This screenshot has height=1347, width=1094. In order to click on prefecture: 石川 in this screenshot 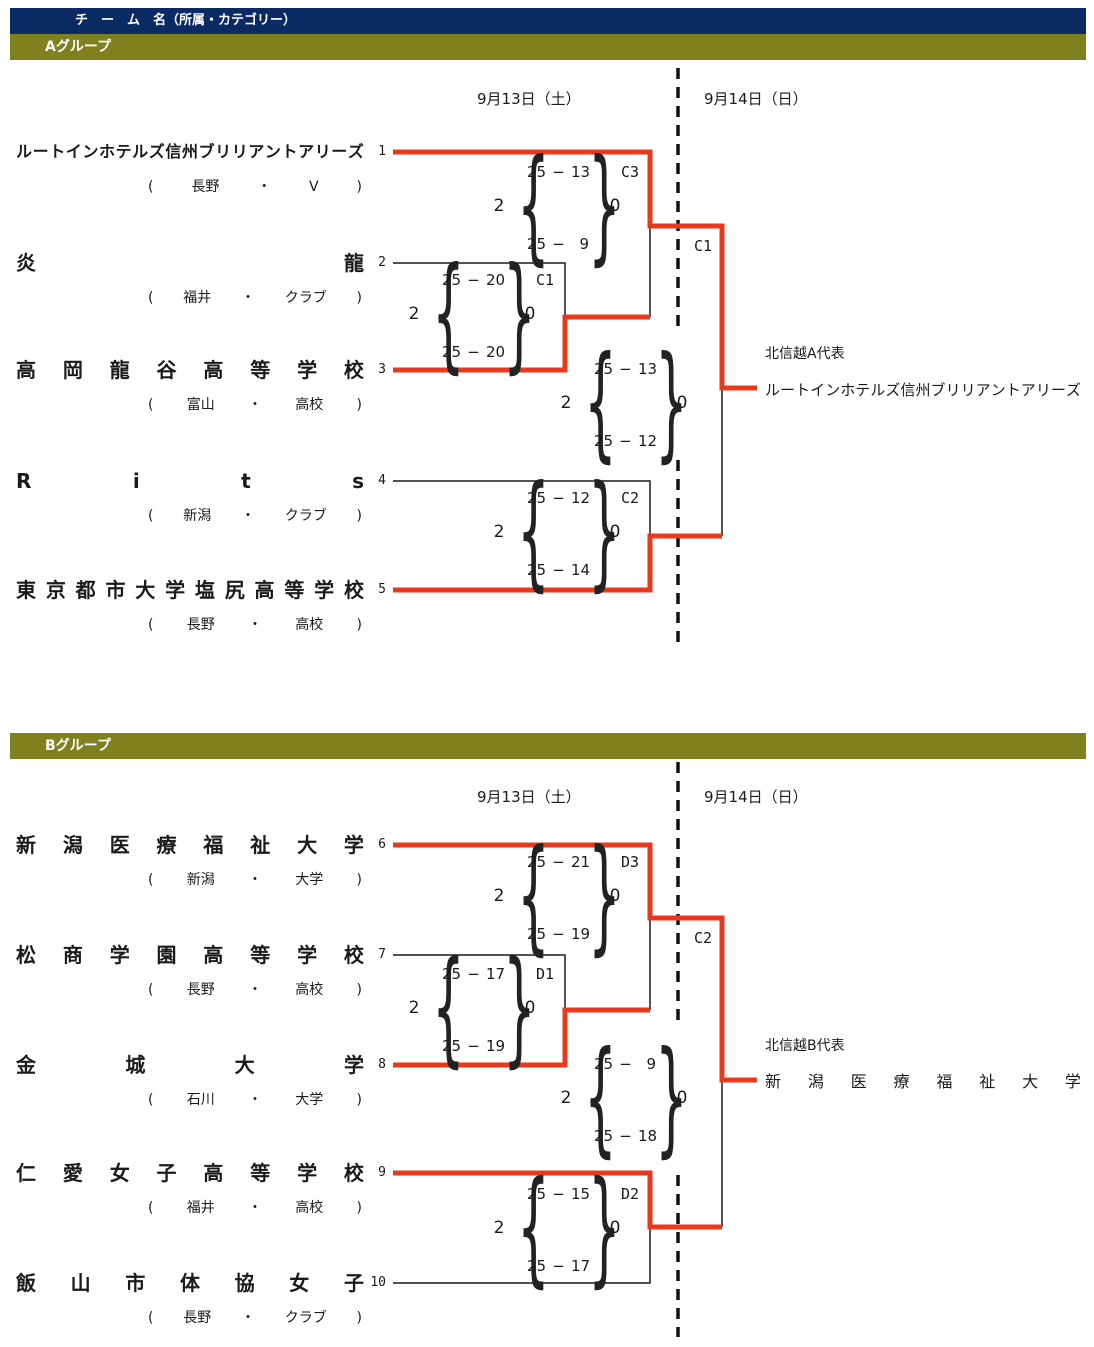, I will do `click(200, 1100)`.